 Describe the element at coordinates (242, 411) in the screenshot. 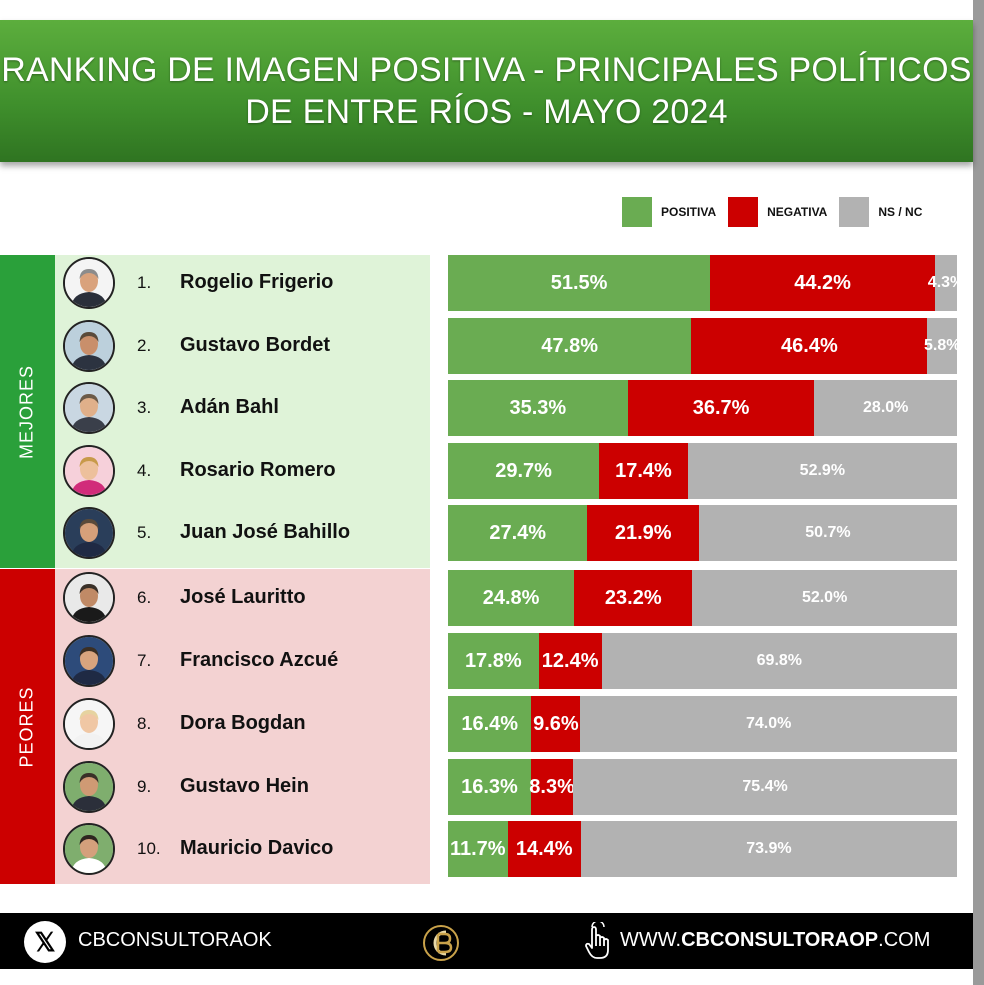

I see `group-background-mejores` at that location.